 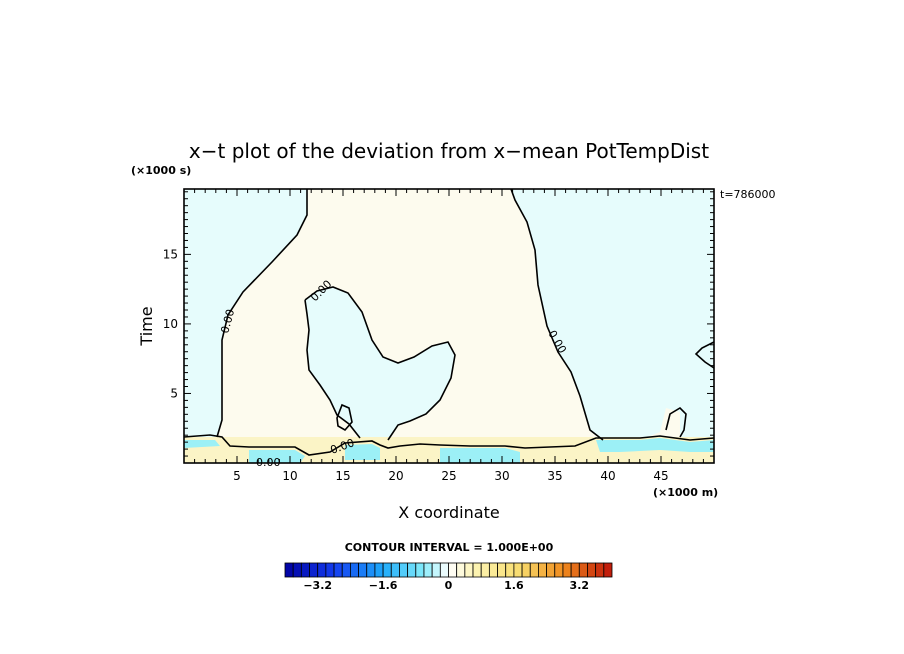 What do you see at coordinates (170, 254) in the screenshot?
I see `y-tick-label: 15` at bounding box center [170, 254].